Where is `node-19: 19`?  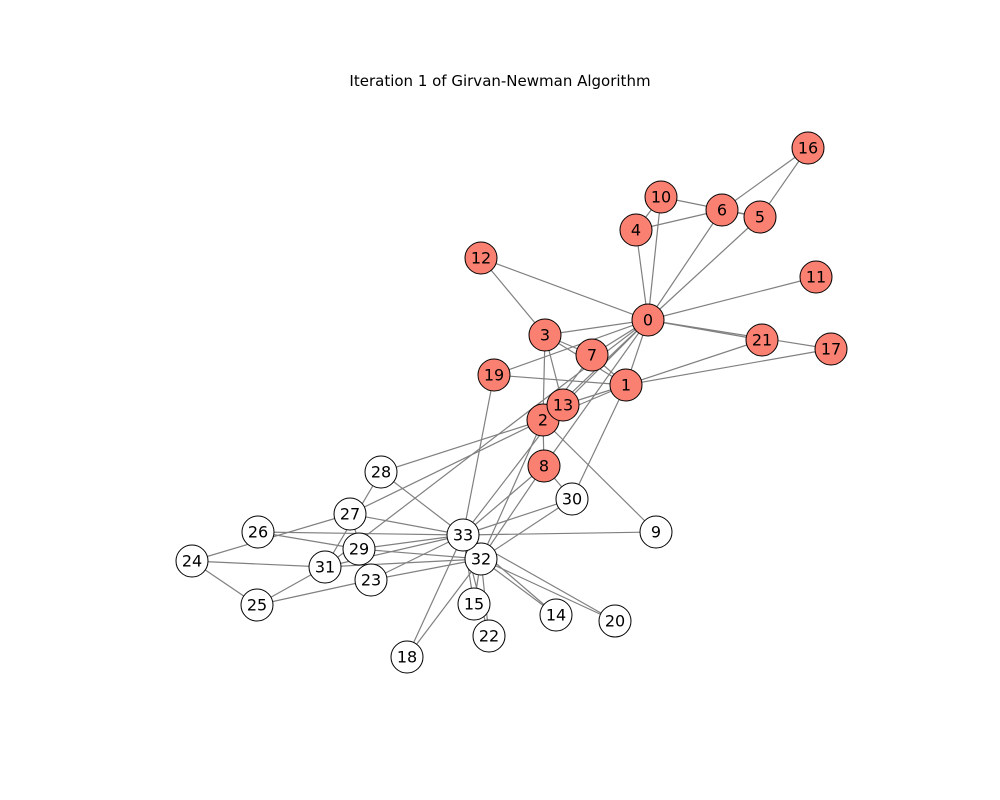
node-19: 19 is located at coordinates (494, 375).